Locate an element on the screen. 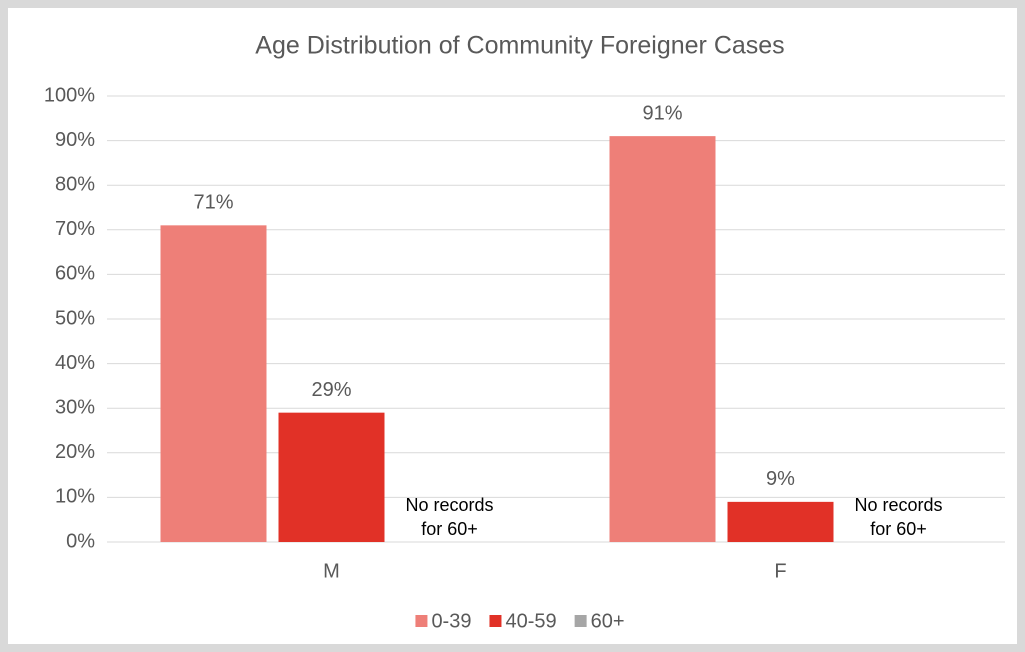 This screenshot has height=652, width=1025. y-tick-label: 40% is located at coordinates (75, 363).